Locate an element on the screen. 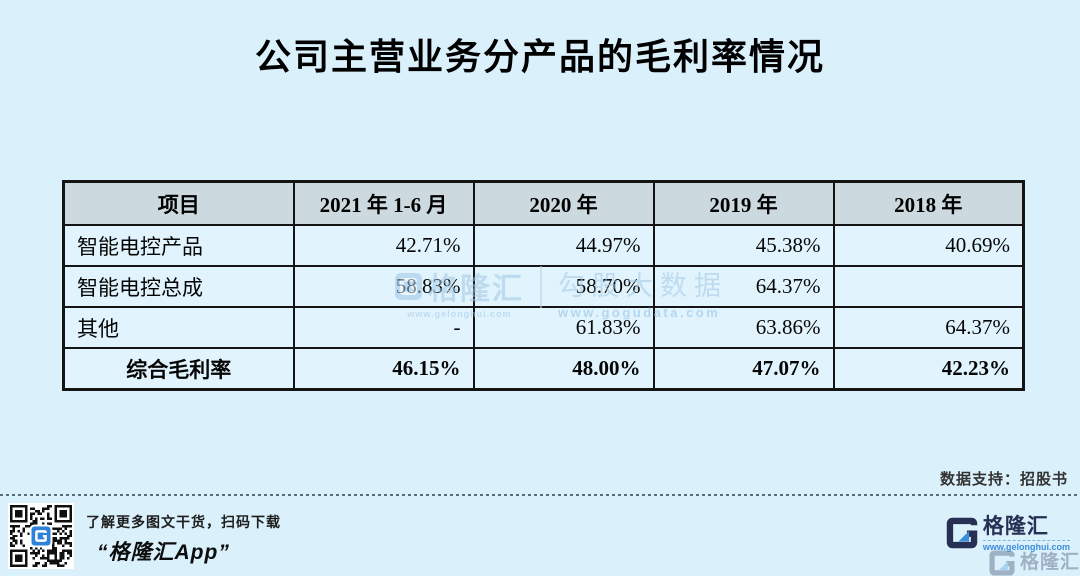  table-cell: 61.83% is located at coordinates (563, 327).